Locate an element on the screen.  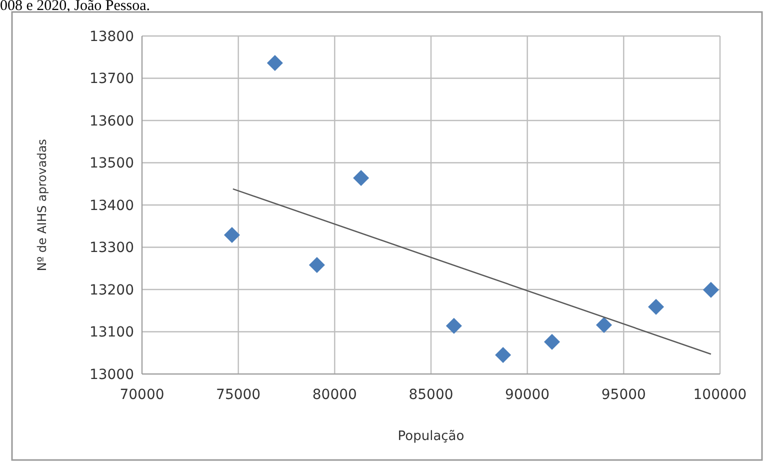
y-tick-label: 13500 is located at coordinates (111, 164).